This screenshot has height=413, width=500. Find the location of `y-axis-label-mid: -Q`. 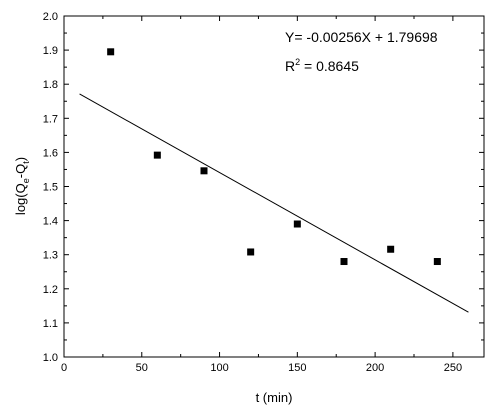

y-axis-label-mid: -Q is located at coordinates (20, 171).